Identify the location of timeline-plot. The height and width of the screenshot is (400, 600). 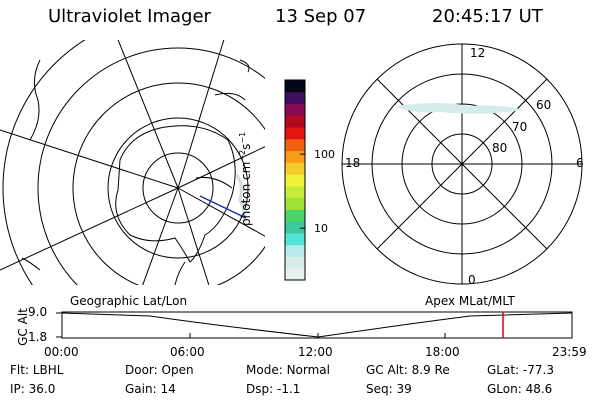
(314, 325).